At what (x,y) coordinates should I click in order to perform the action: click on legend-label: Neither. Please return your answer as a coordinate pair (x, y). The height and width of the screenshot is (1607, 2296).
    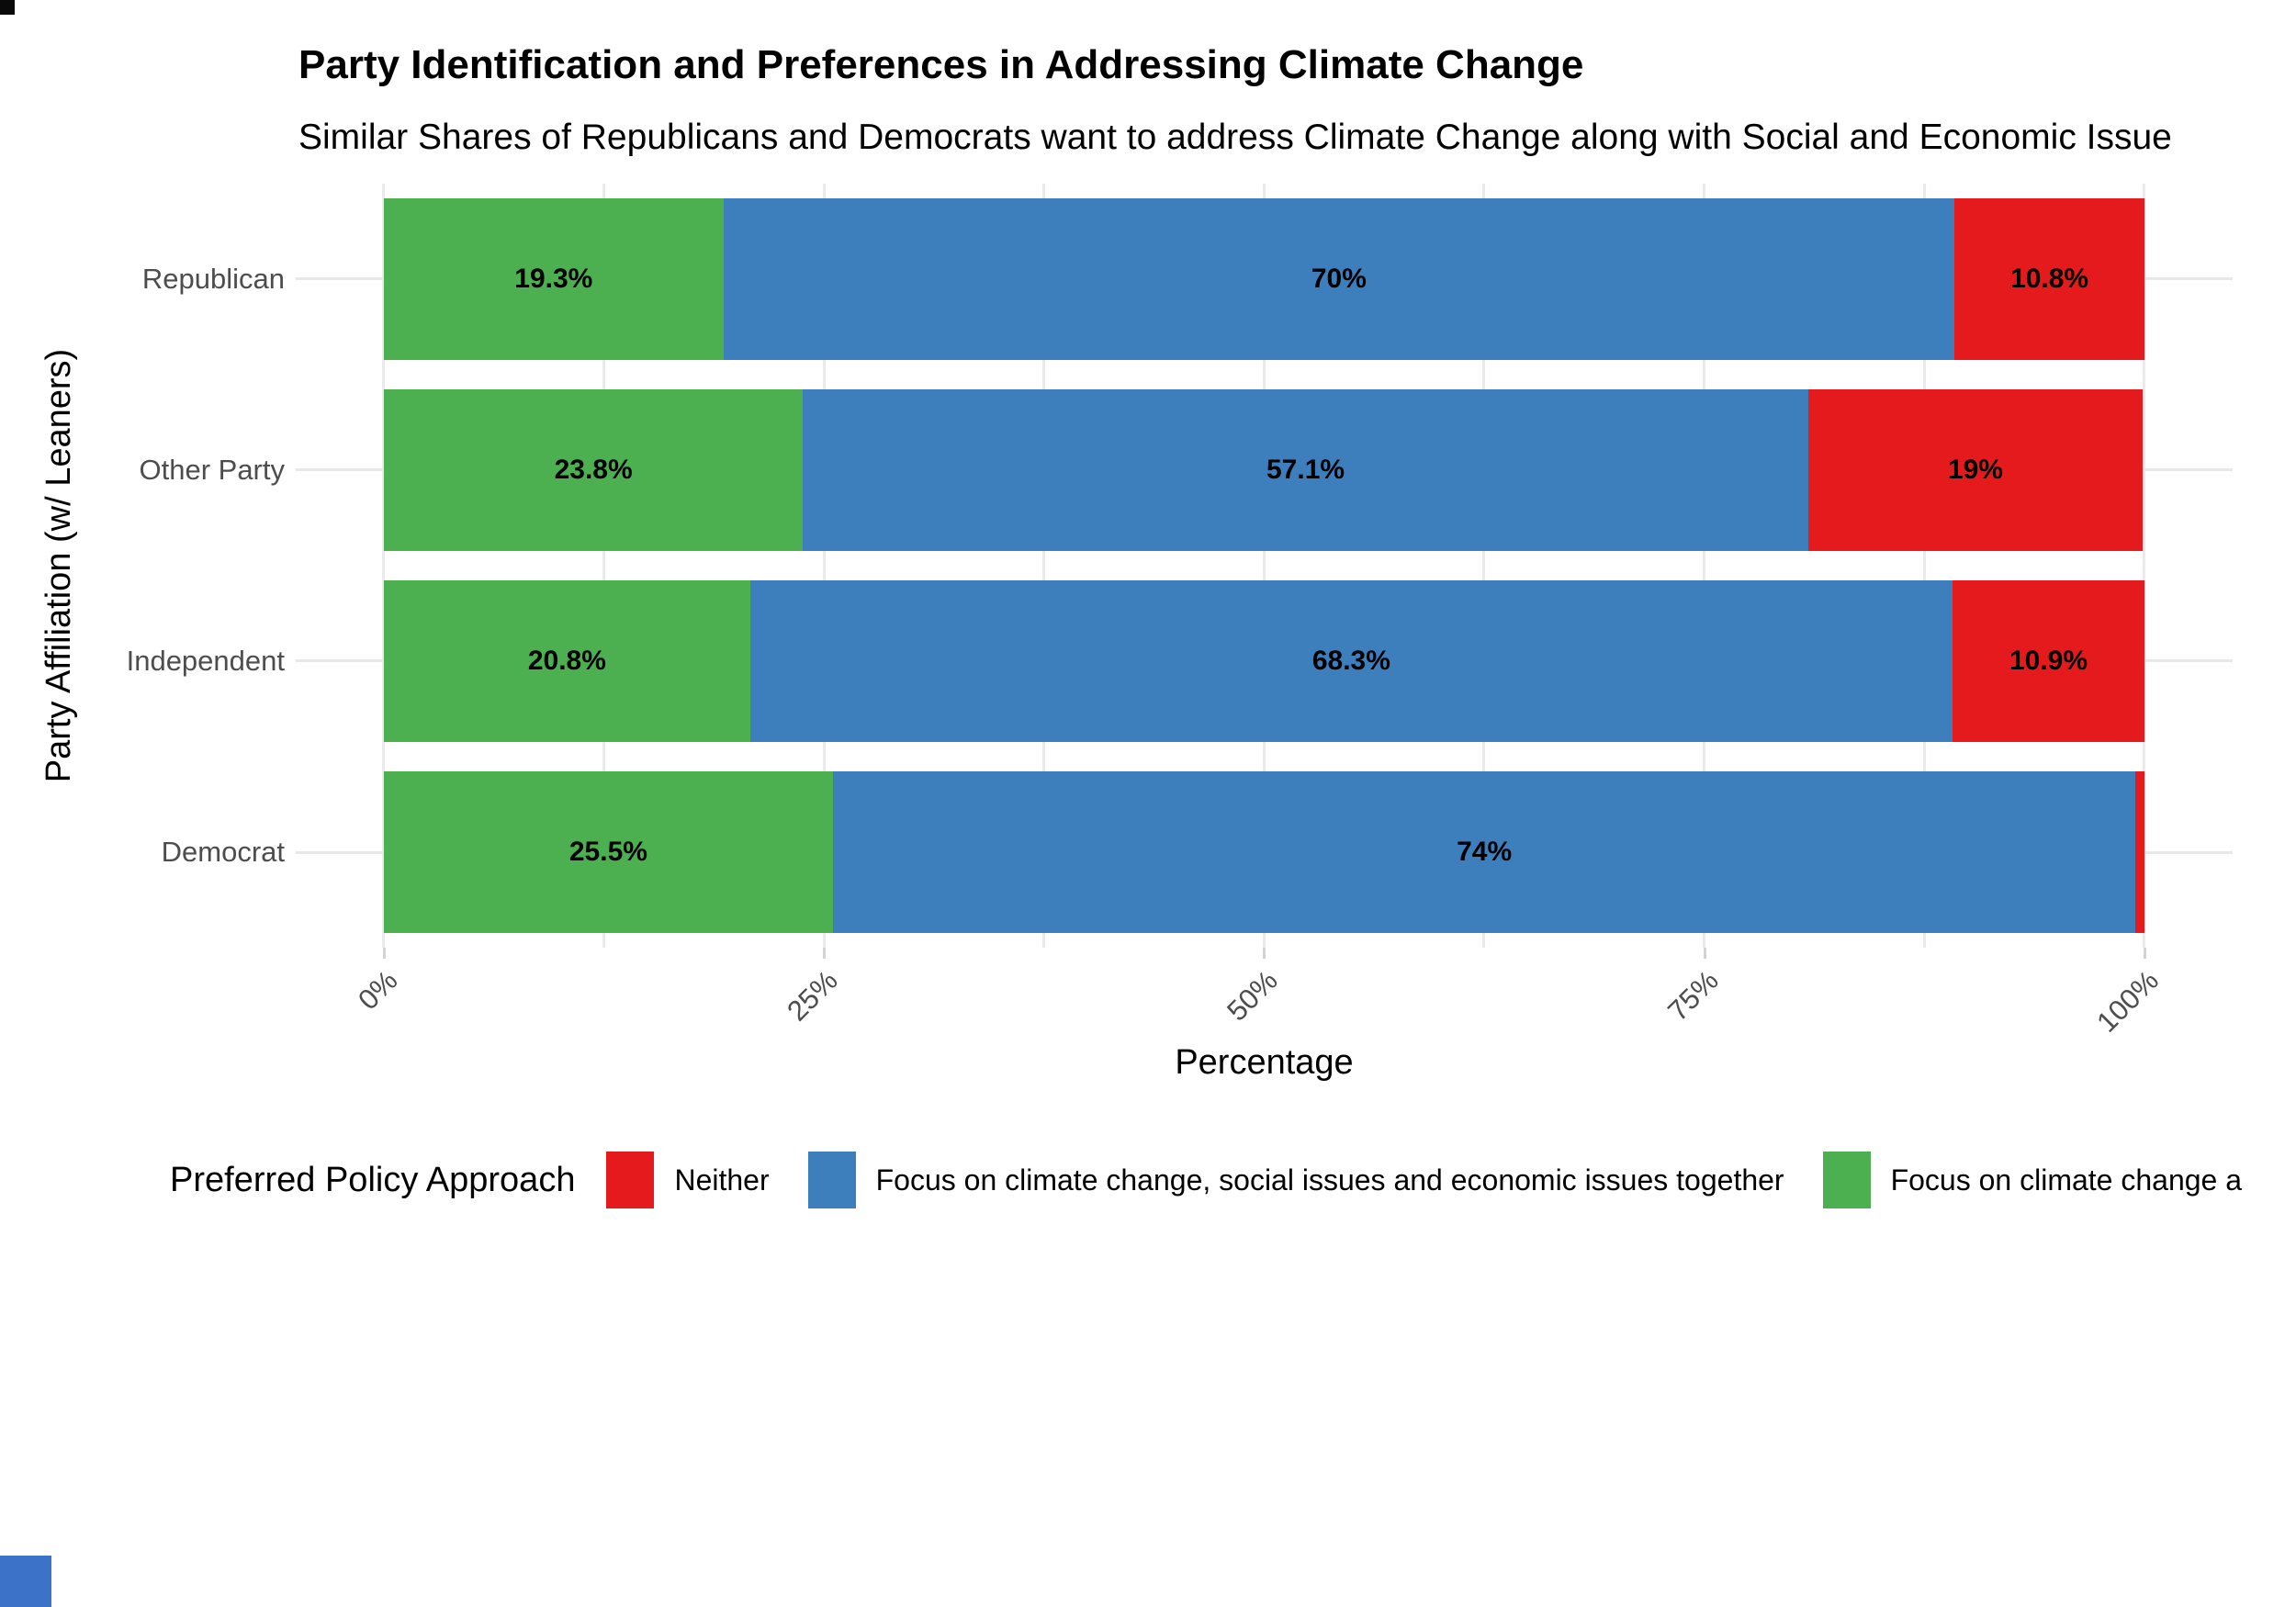
    Looking at the image, I should click on (722, 1180).